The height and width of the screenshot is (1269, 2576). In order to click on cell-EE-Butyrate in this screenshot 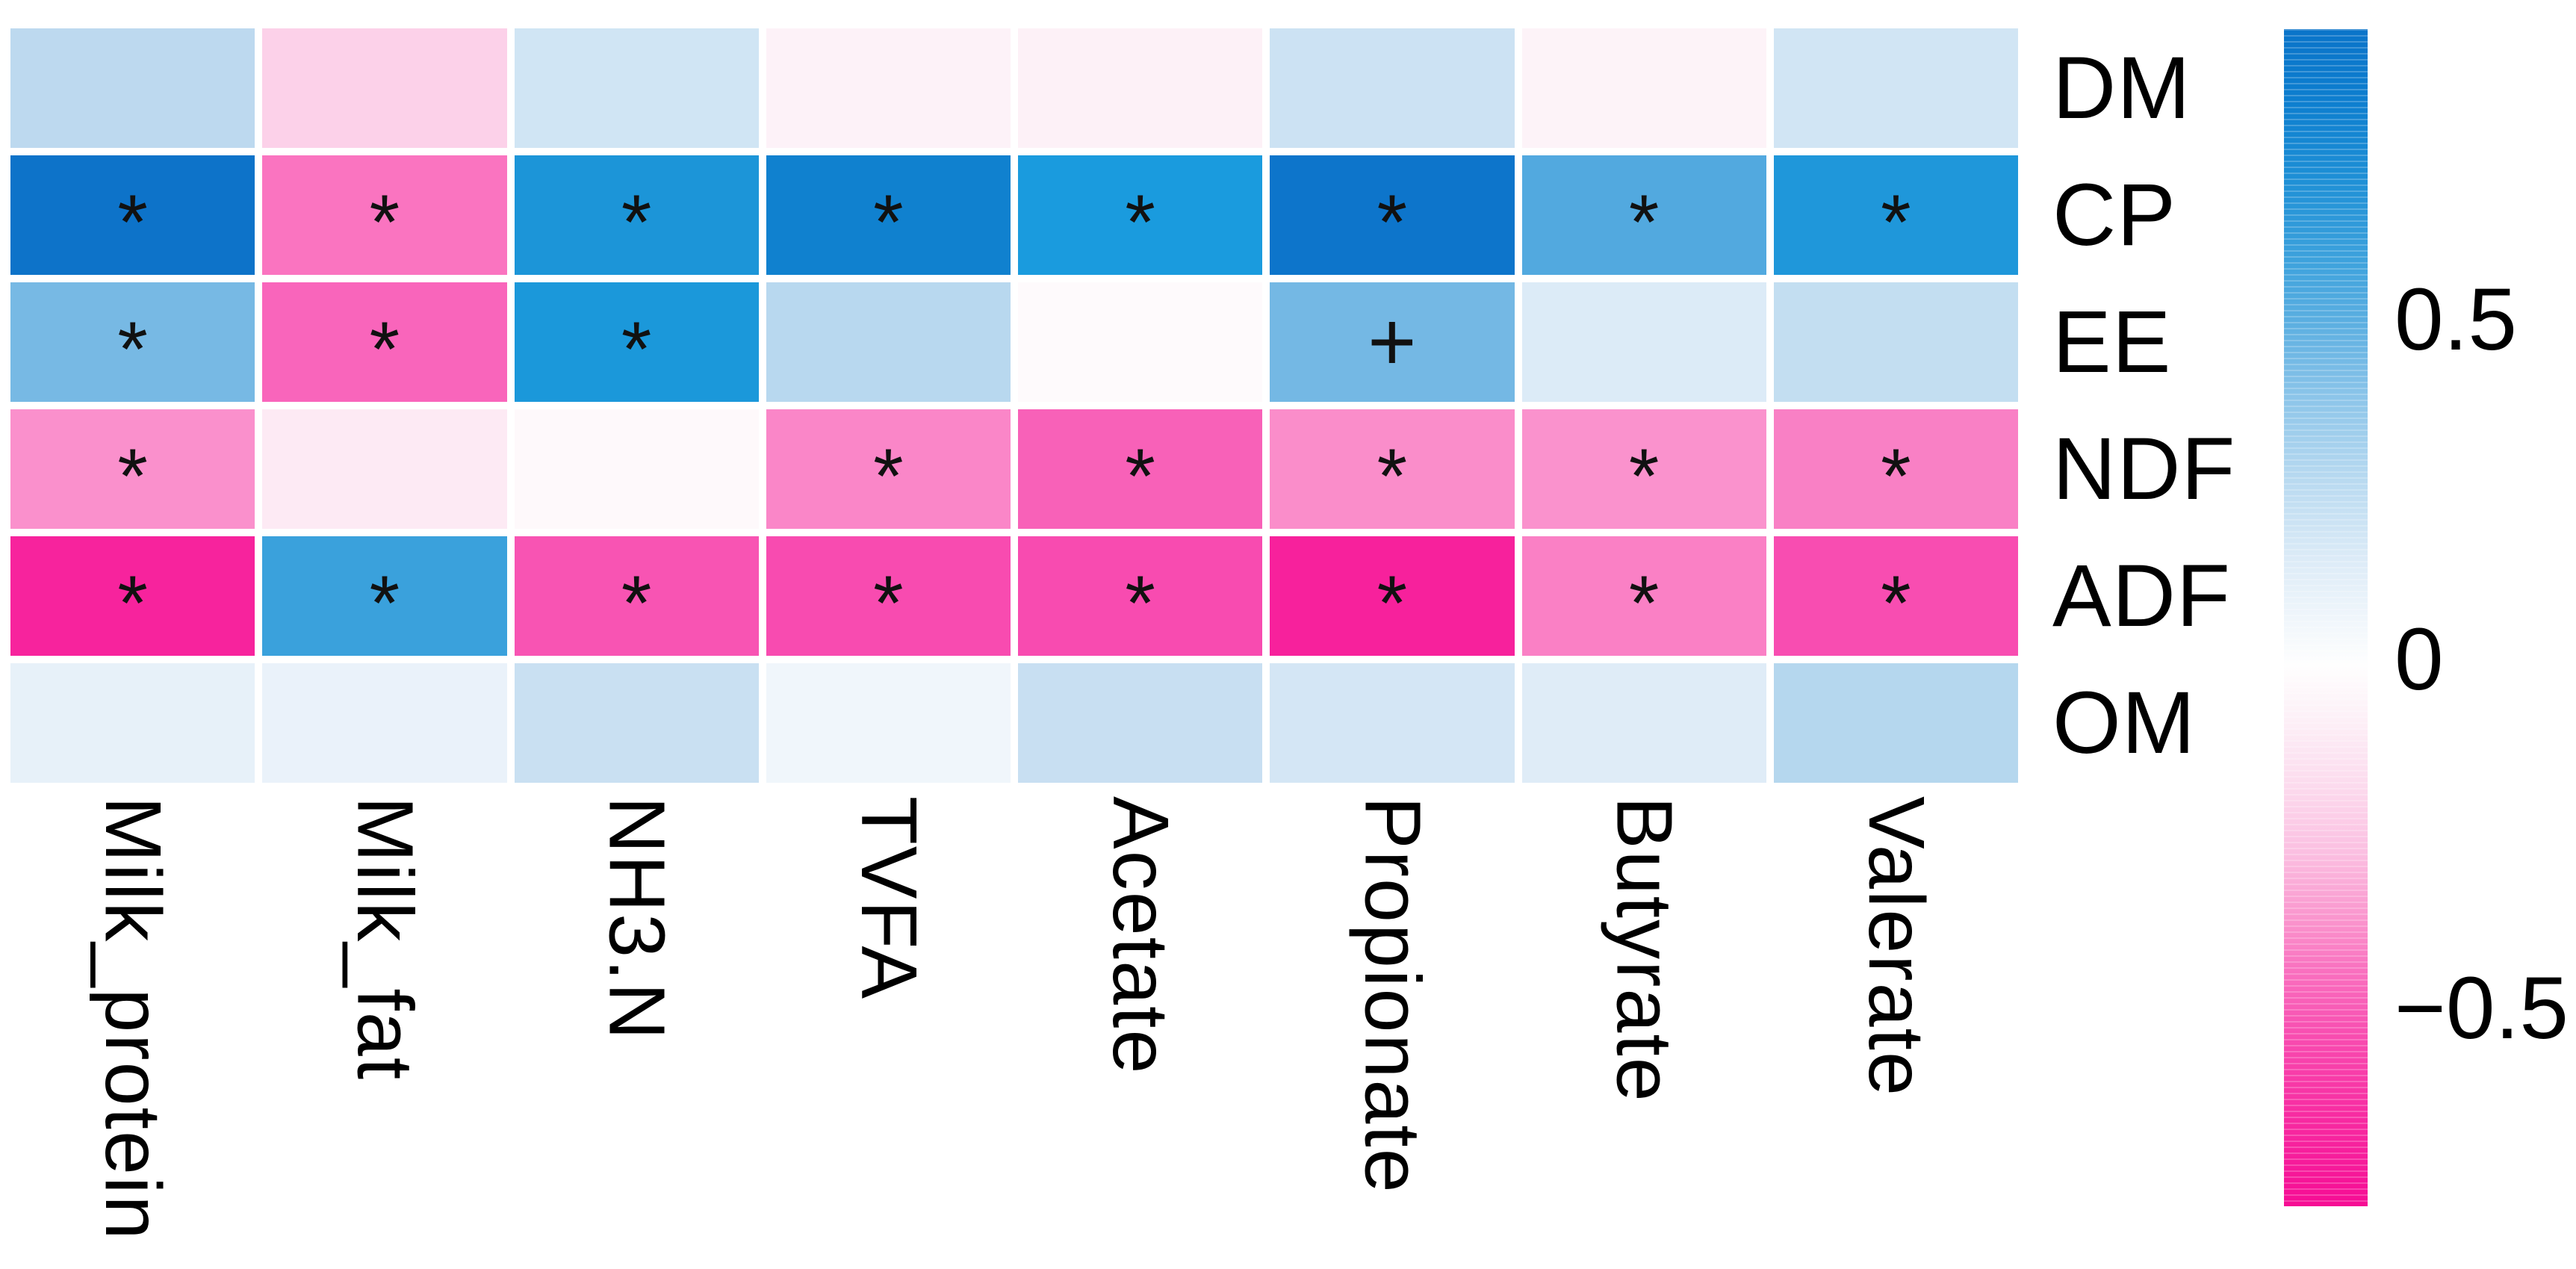, I will do `click(1643, 342)`.